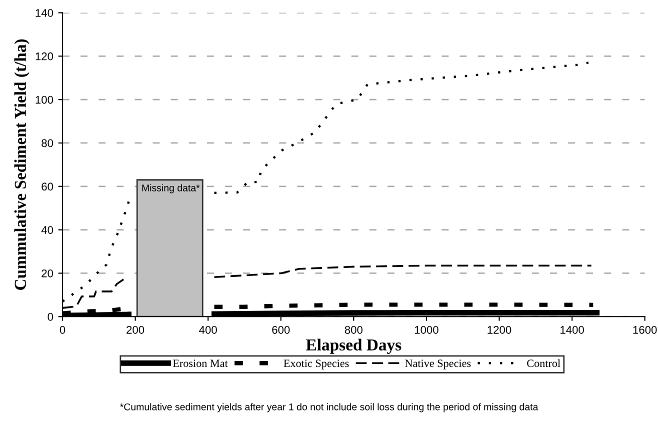 This screenshot has height=425, width=658. I want to click on legend-label: Erosion Mat, so click(200, 364).